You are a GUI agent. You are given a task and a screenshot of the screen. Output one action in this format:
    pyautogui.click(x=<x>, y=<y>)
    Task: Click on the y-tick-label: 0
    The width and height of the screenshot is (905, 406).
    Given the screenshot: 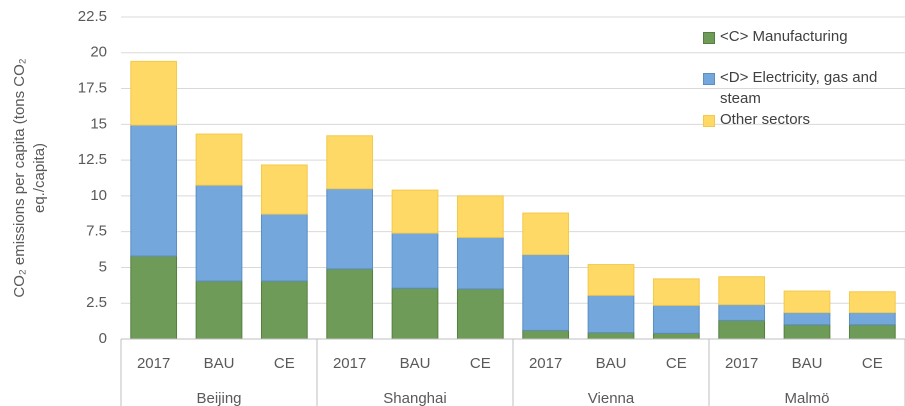 What is the action you would take?
    pyautogui.click(x=103, y=338)
    